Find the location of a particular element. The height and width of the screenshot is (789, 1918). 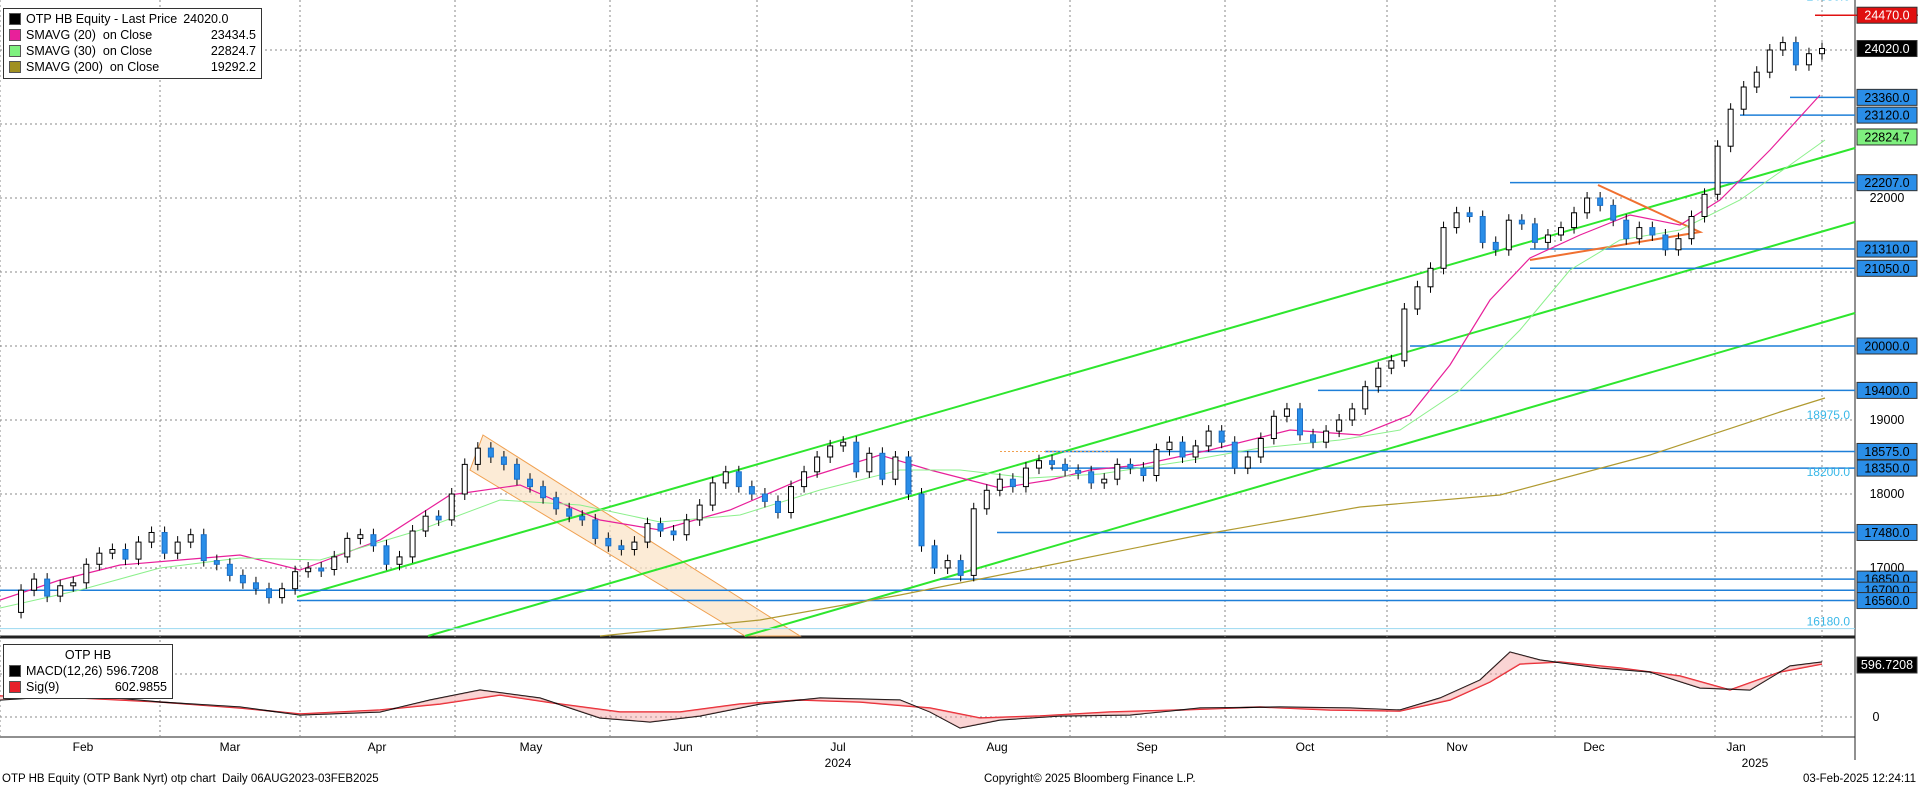

legend-swatch-olive is located at coordinates (15, 67).